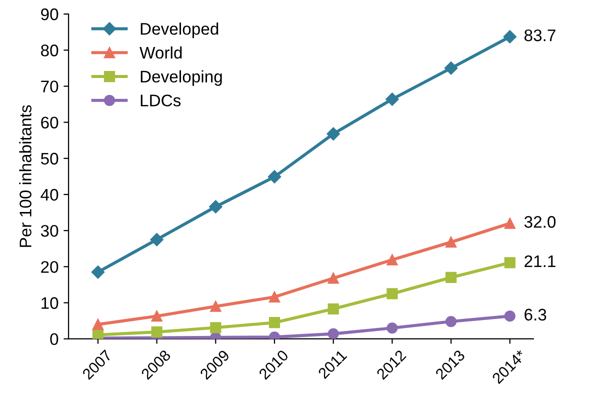 The image size is (596, 401). What do you see at coordinates (49, 122) in the screenshot?
I see `y-tick-label: 60` at bounding box center [49, 122].